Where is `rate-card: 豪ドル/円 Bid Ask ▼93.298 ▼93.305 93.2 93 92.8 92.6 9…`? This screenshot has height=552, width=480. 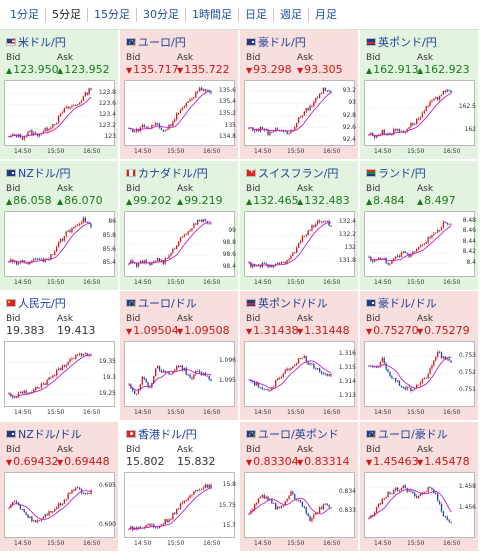
rate-card: 豪ドル/円 Bid Ask ▼93.298 ▼93.305 93.2 93 92.8 92.6 9… is located at coordinates (299, 95).